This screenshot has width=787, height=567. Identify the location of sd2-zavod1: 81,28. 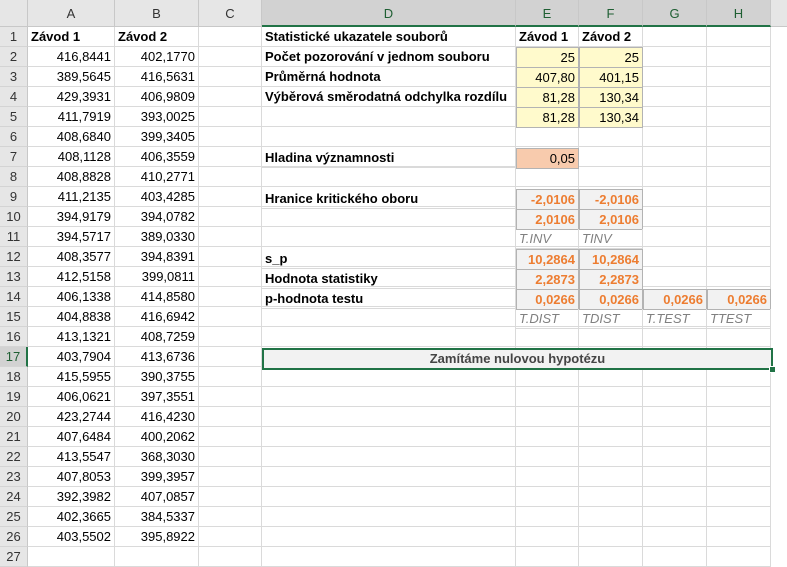
(547, 117).